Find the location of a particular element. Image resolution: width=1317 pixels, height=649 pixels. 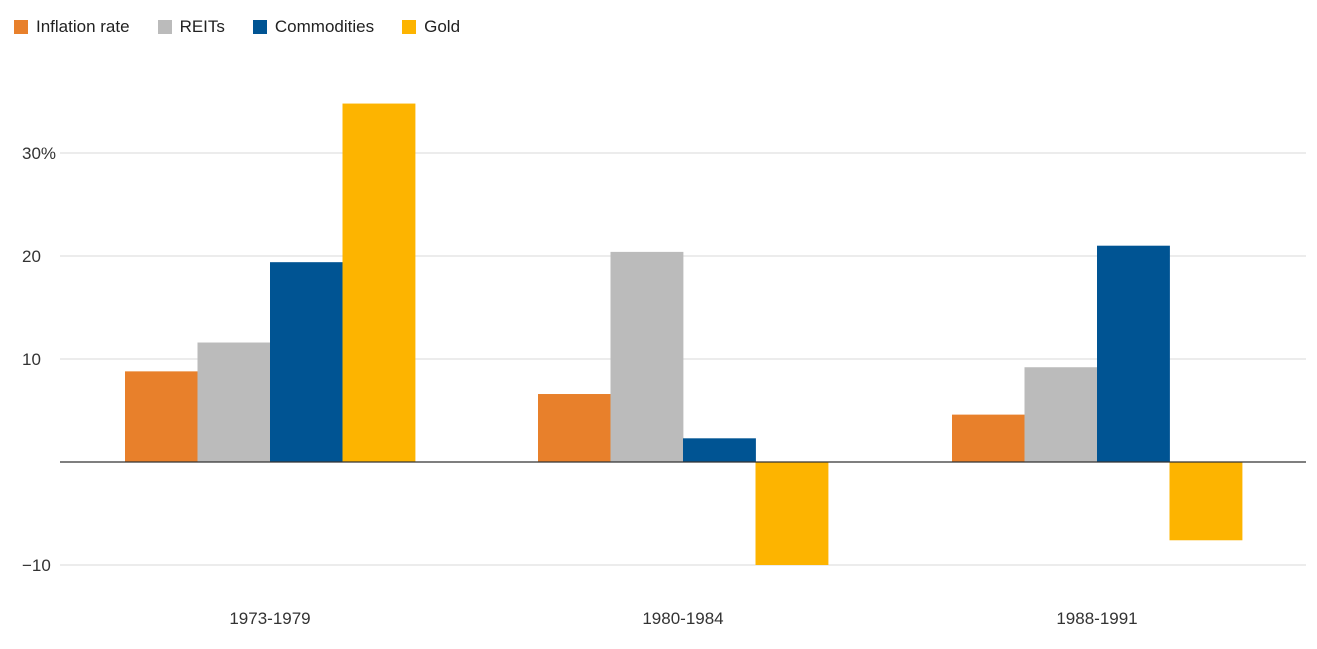

legend-label: Commodities is located at coordinates (324, 26).